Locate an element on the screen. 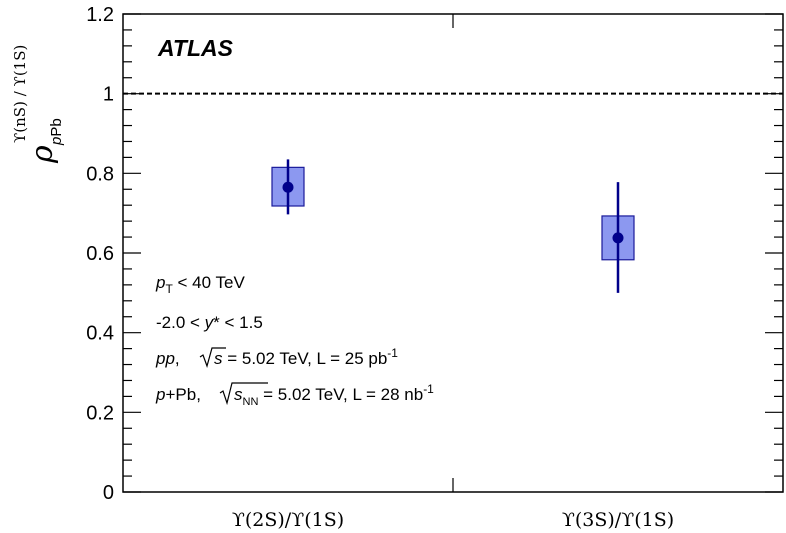  annotation-rapidity-y: y is located at coordinates (209, 322).